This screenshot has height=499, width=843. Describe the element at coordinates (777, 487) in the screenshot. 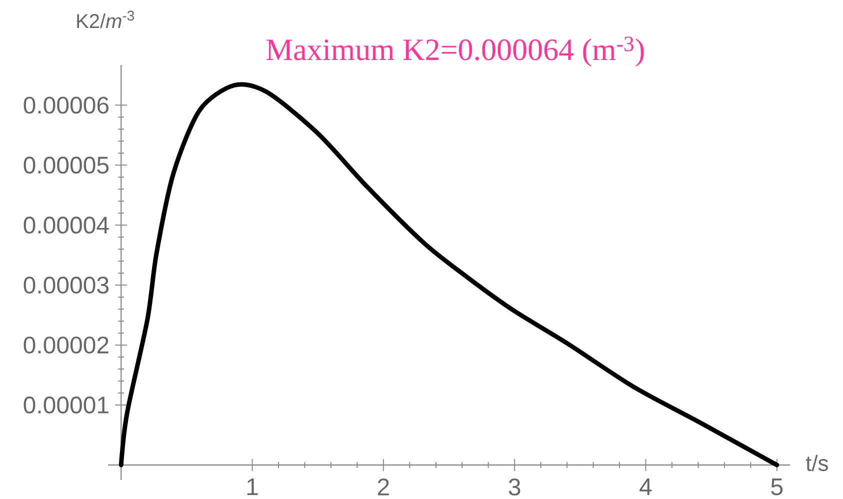

I see `x-tick-label: 5` at that location.